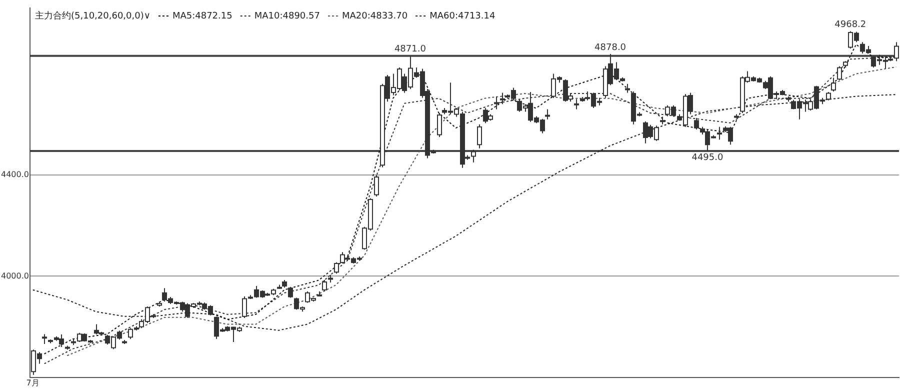 The image size is (900, 389). I want to click on y-tick-label: 4400.0, so click(15, 175).